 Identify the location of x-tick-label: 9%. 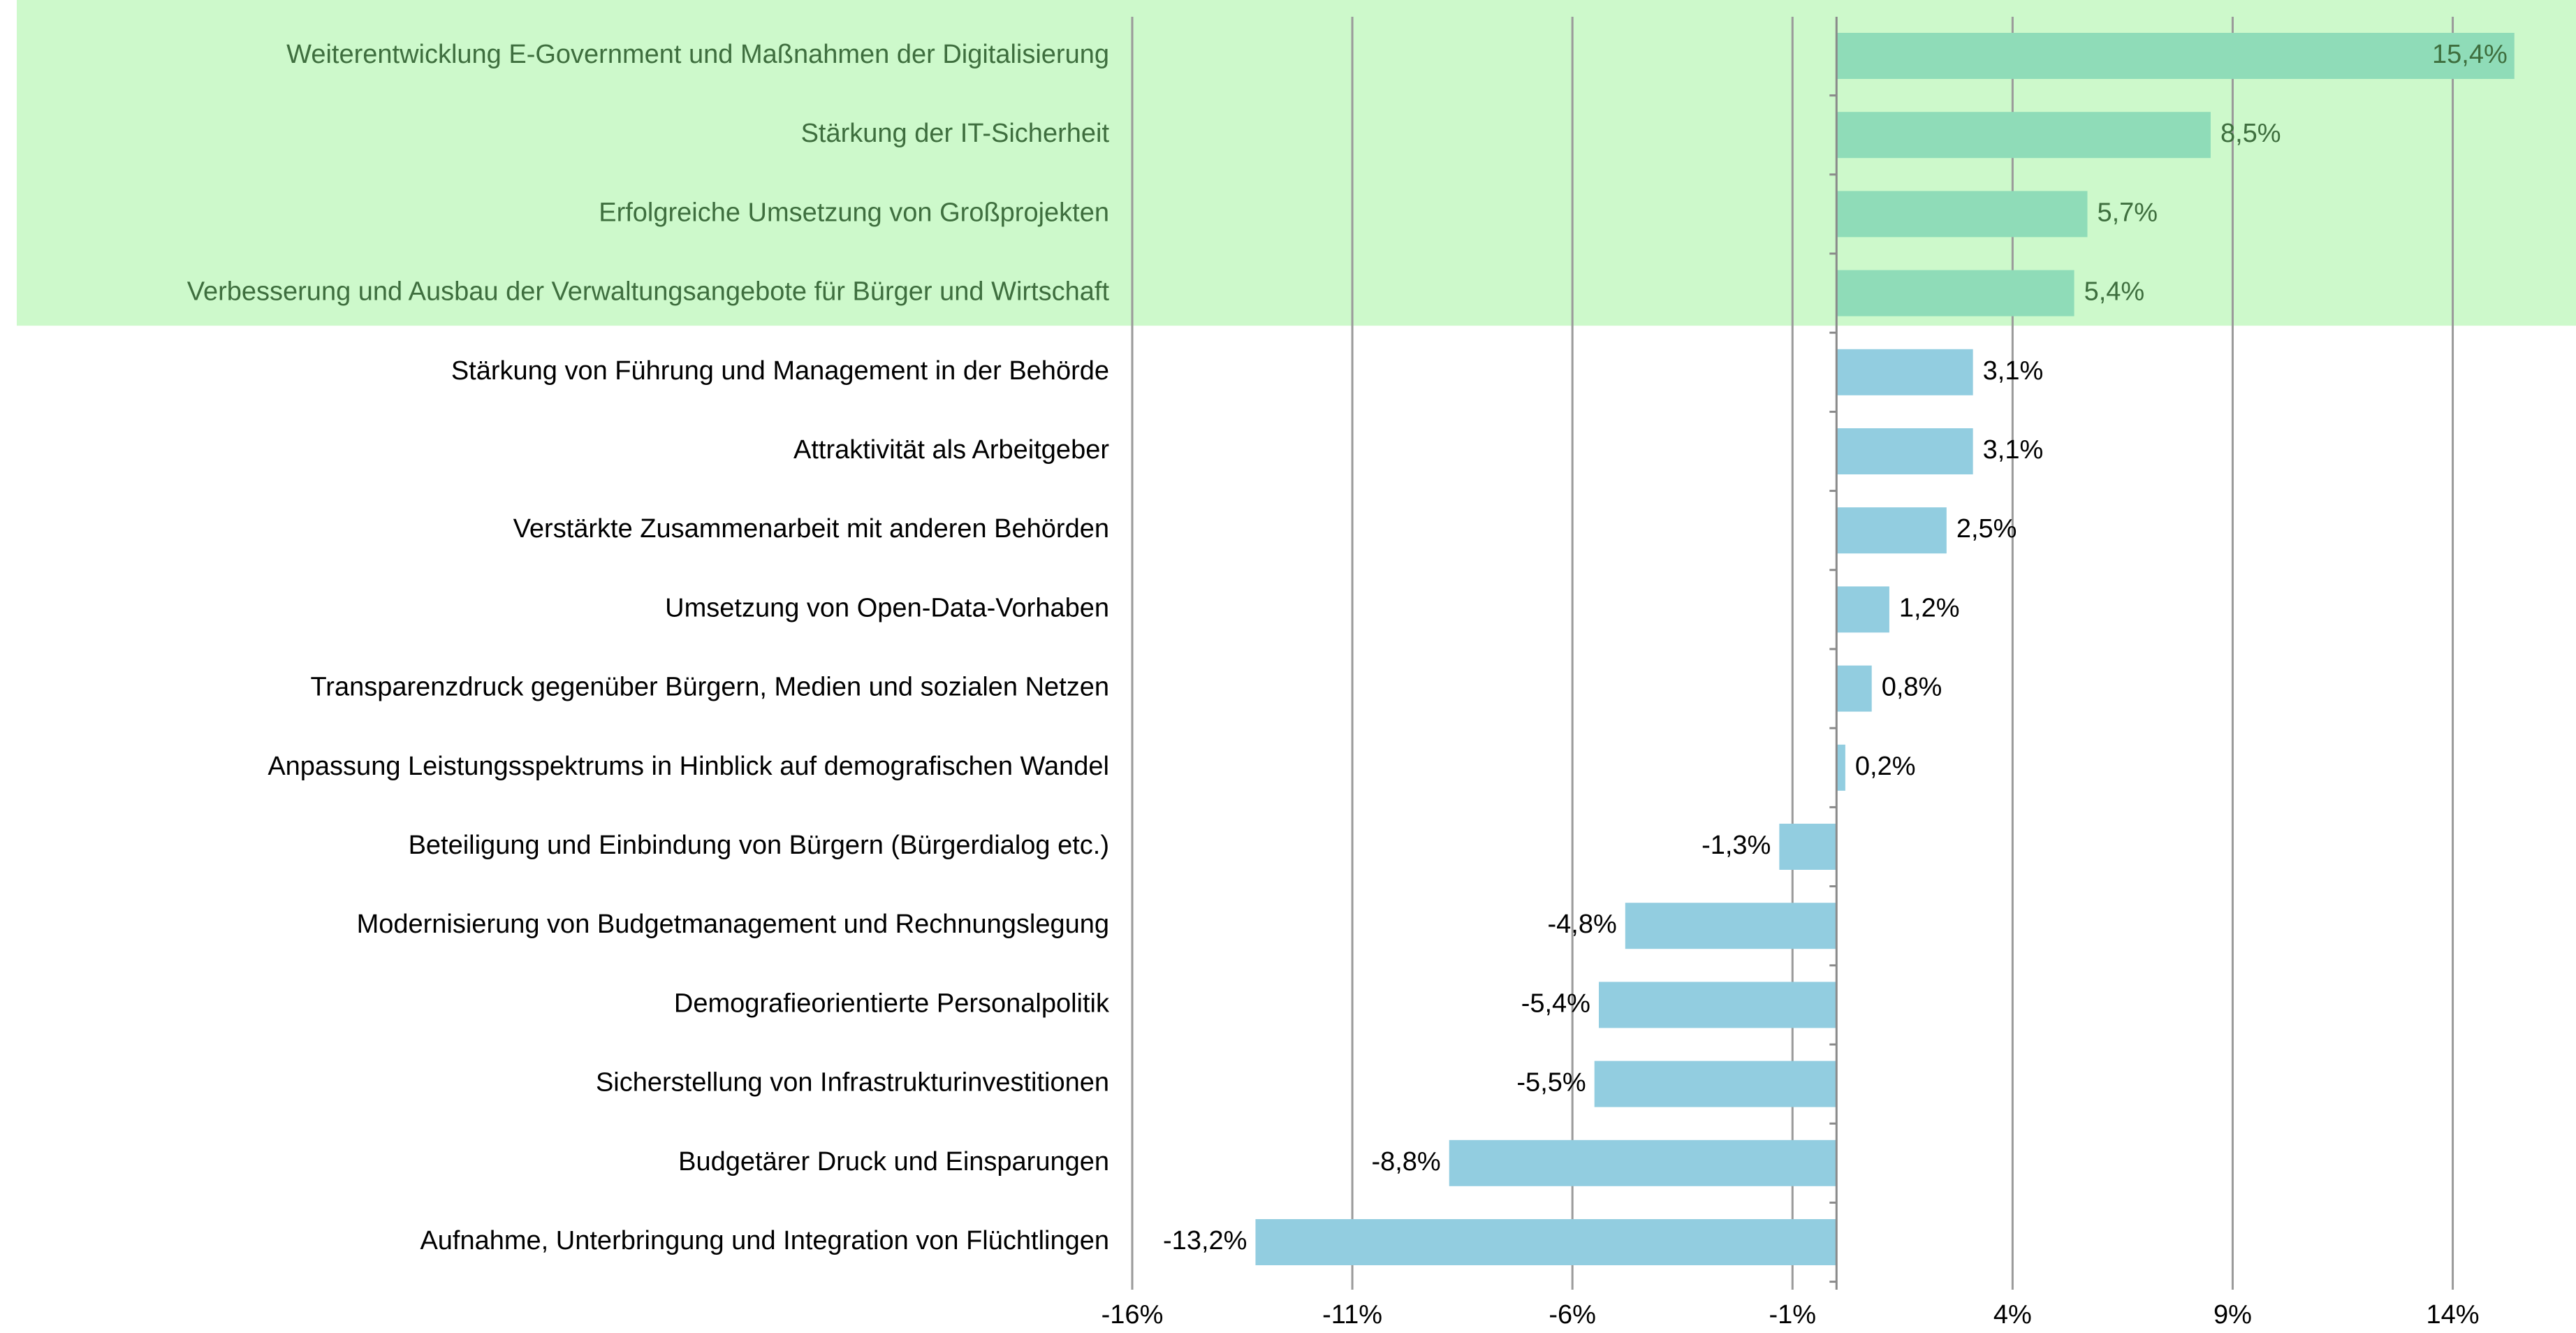
(2232, 1315).